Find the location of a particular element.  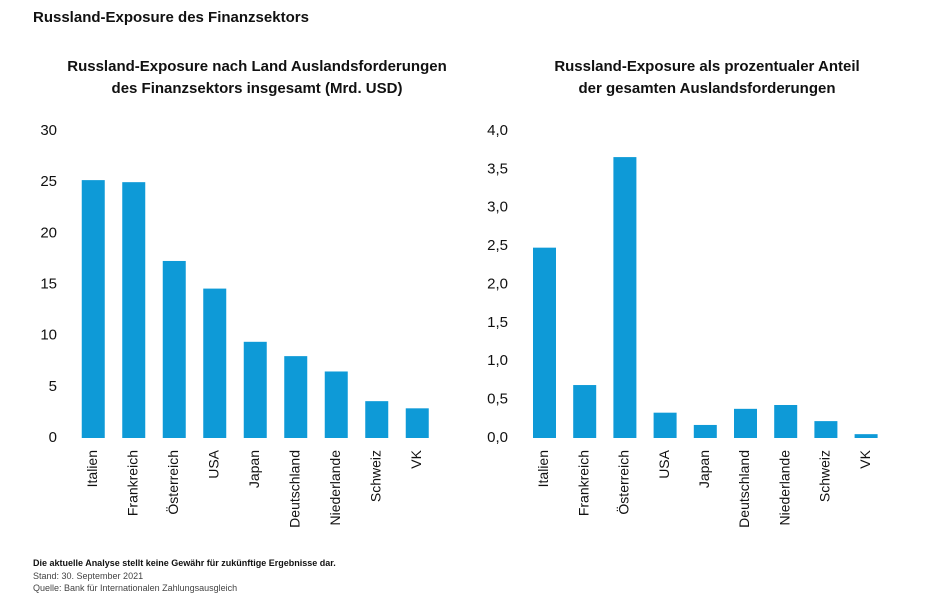

y-tick-label: 0 is located at coordinates (53, 437).